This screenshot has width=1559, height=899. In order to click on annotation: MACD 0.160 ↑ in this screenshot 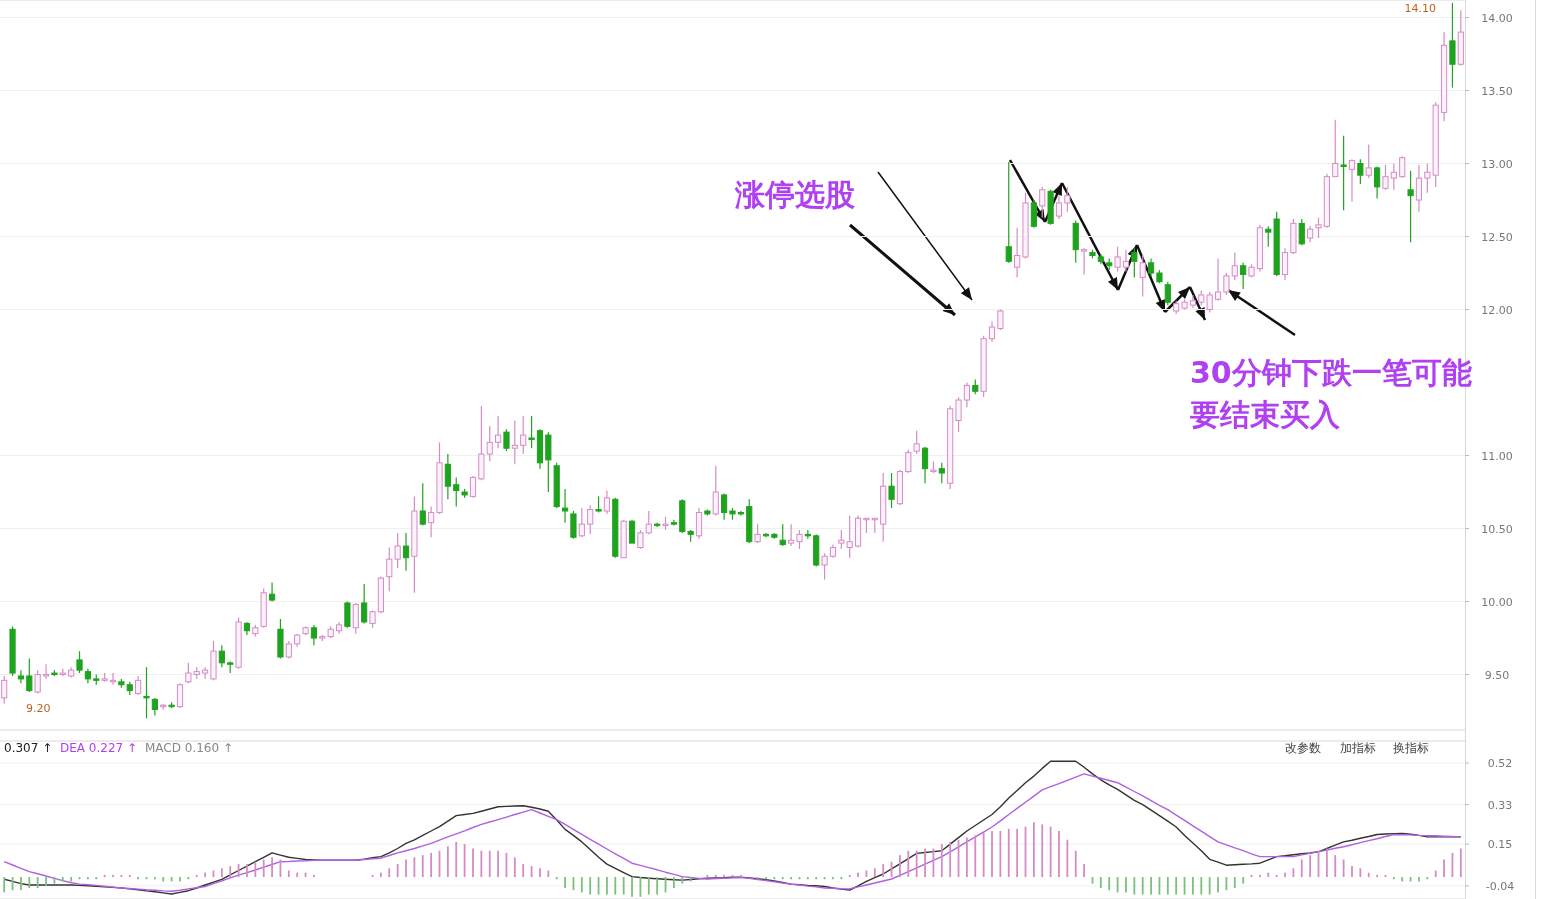, I will do `click(189, 748)`.